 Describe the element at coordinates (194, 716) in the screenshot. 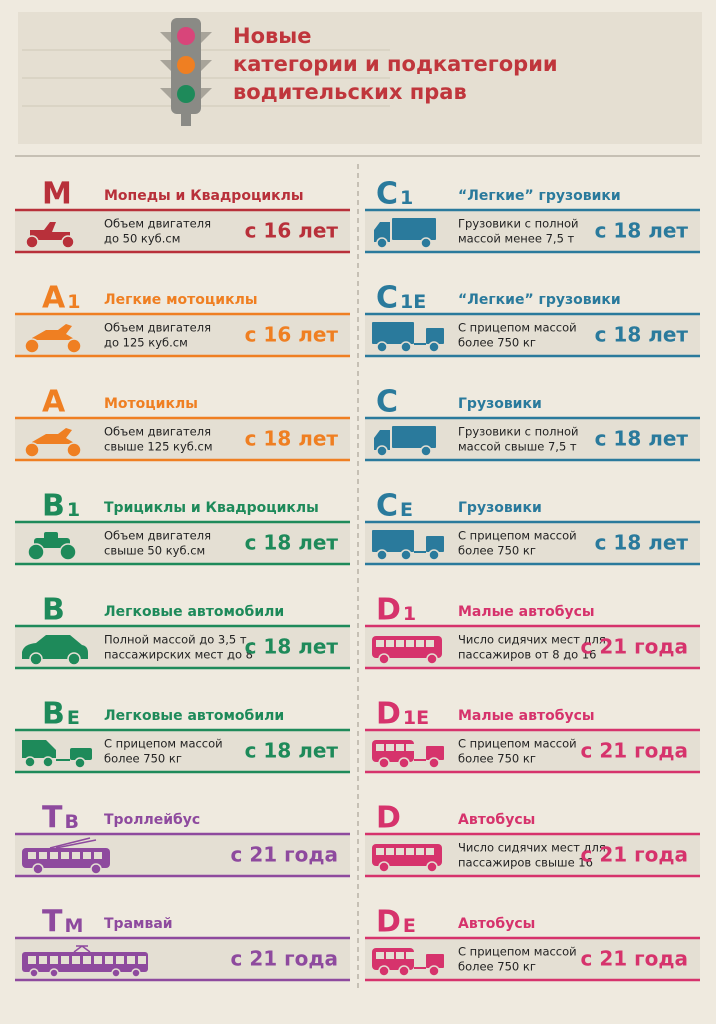

I see `category-name: Легковые автомобили` at that location.